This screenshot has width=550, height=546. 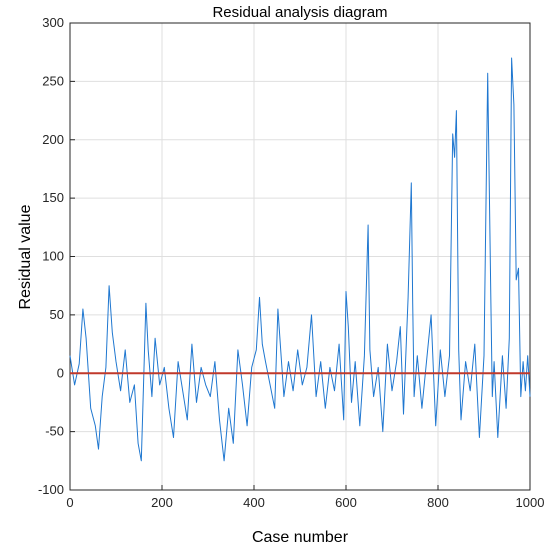 I want to click on y-tick-label: 100, so click(x=53, y=256).